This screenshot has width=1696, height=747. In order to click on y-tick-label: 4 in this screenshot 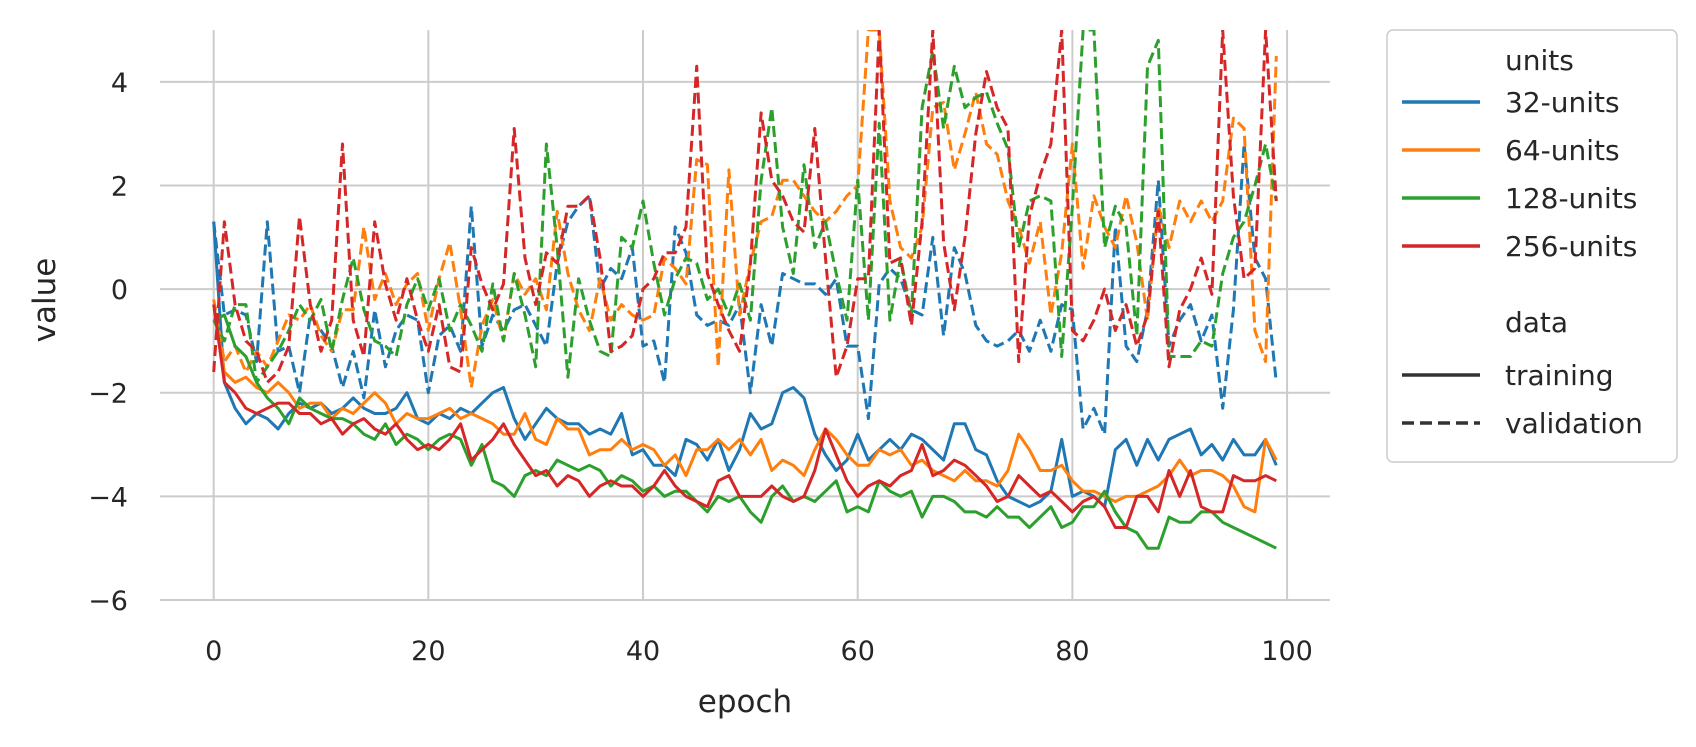, I will do `click(119, 83)`.